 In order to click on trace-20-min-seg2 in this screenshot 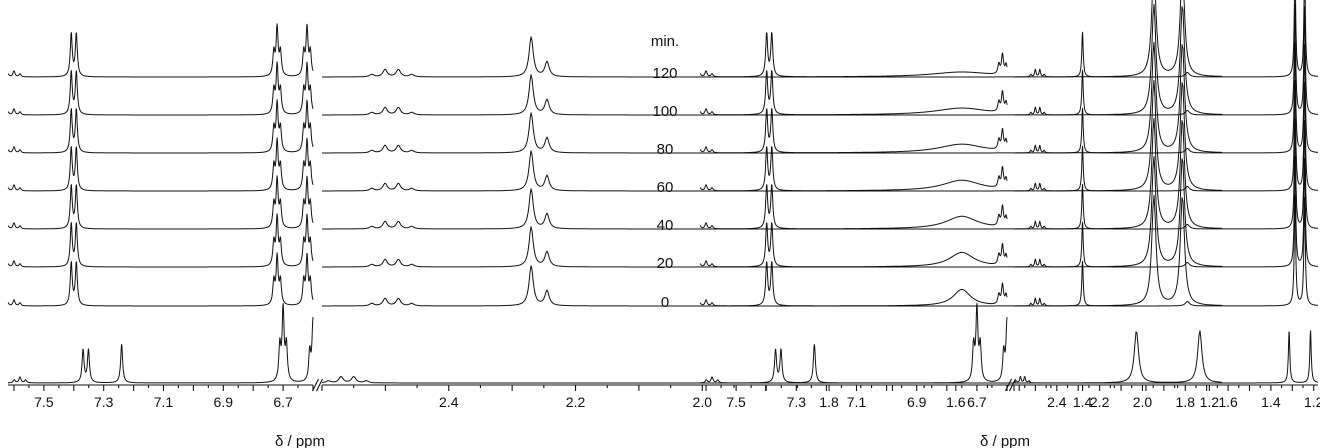, I will do `click(1166, 211)`.